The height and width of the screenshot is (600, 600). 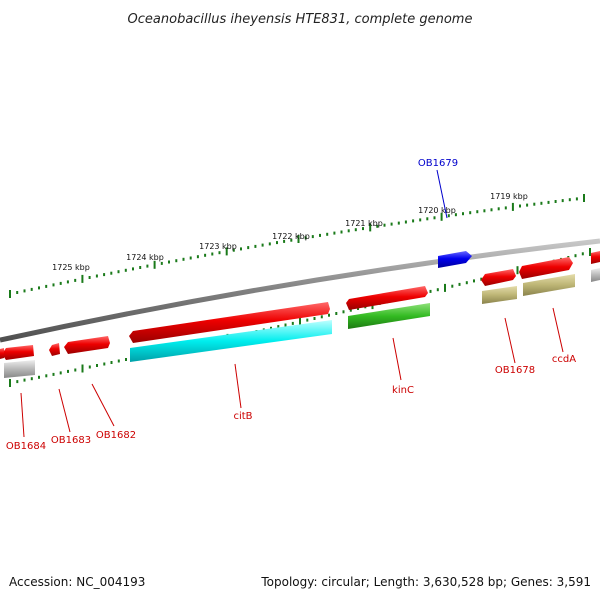 I want to click on scale-label-1723: 1723 kbp, so click(x=218, y=246).